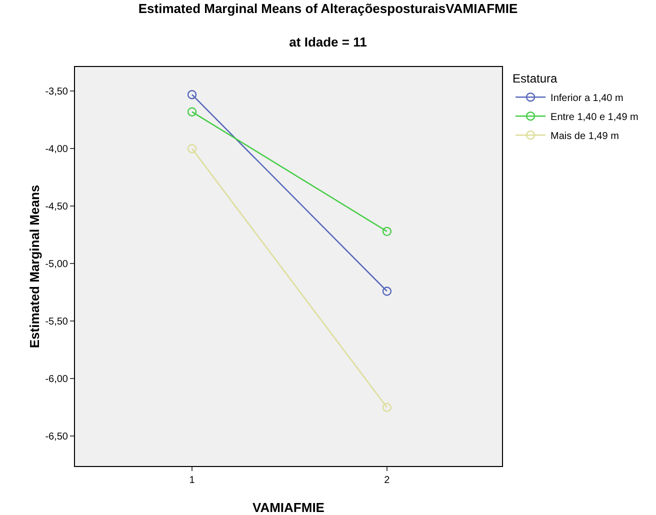  I want to click on y-tick-label: -5,50, so click(56, 322).